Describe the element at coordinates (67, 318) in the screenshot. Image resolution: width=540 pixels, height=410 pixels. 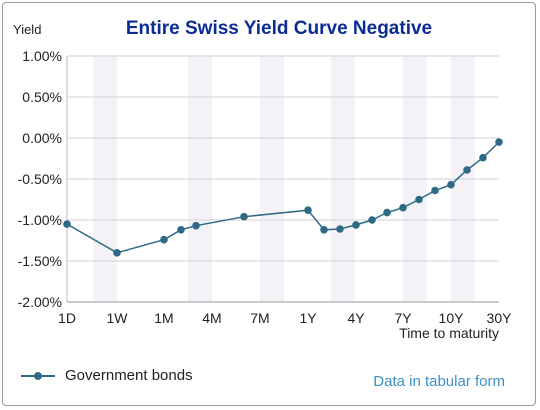
I see `x-tick-label: 1D` at that location.